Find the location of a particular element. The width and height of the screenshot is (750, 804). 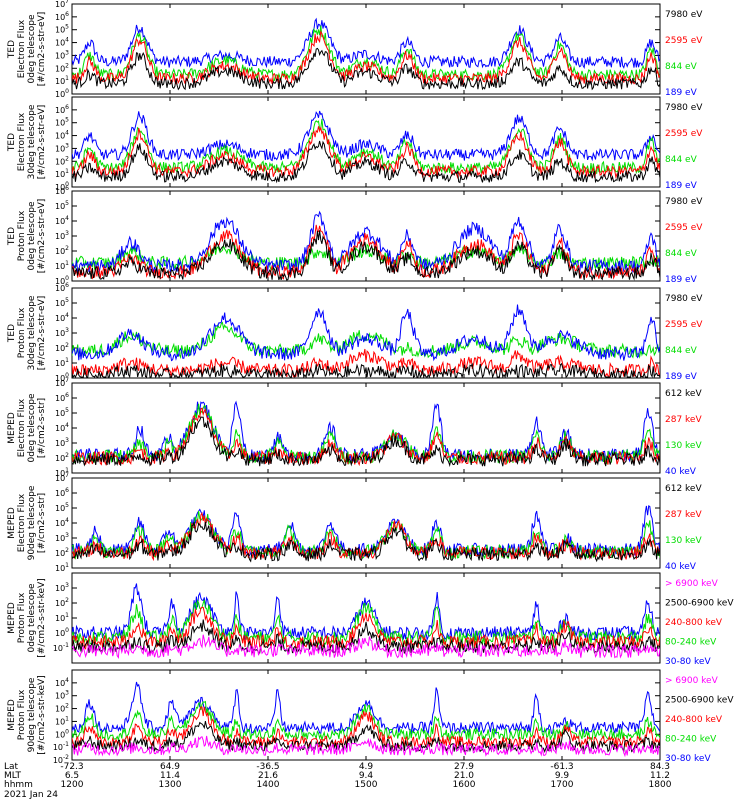

footer-lat: 84.3 is located at coordinates (660, 767).